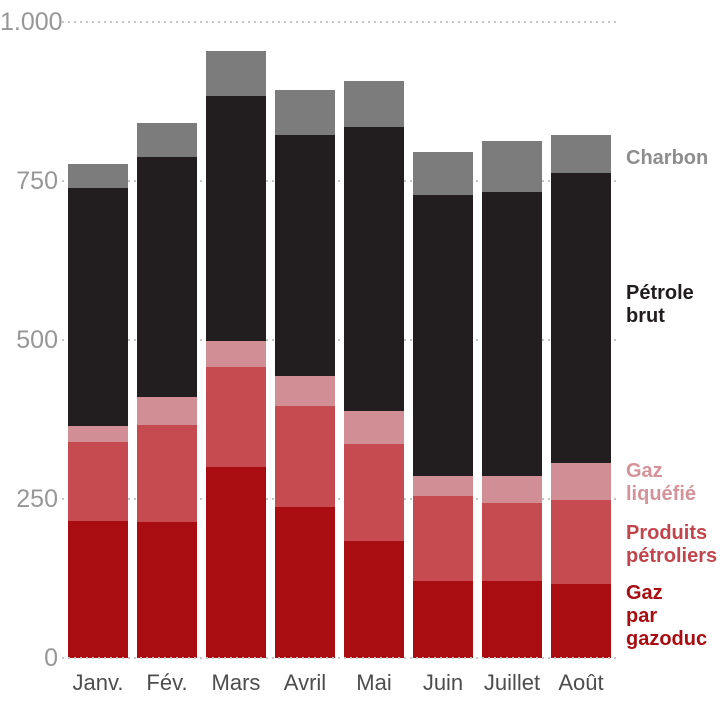  Describe the element at coordinates (374, 104) in the screenshot. I see `bar-segment-mai-charbon` at that location.